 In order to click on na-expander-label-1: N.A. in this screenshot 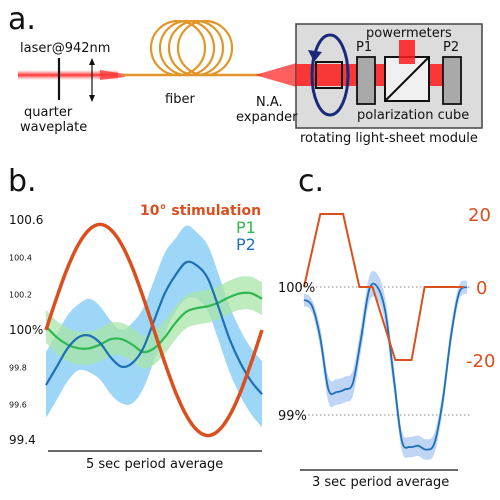, I will do `click(269, 102)`.